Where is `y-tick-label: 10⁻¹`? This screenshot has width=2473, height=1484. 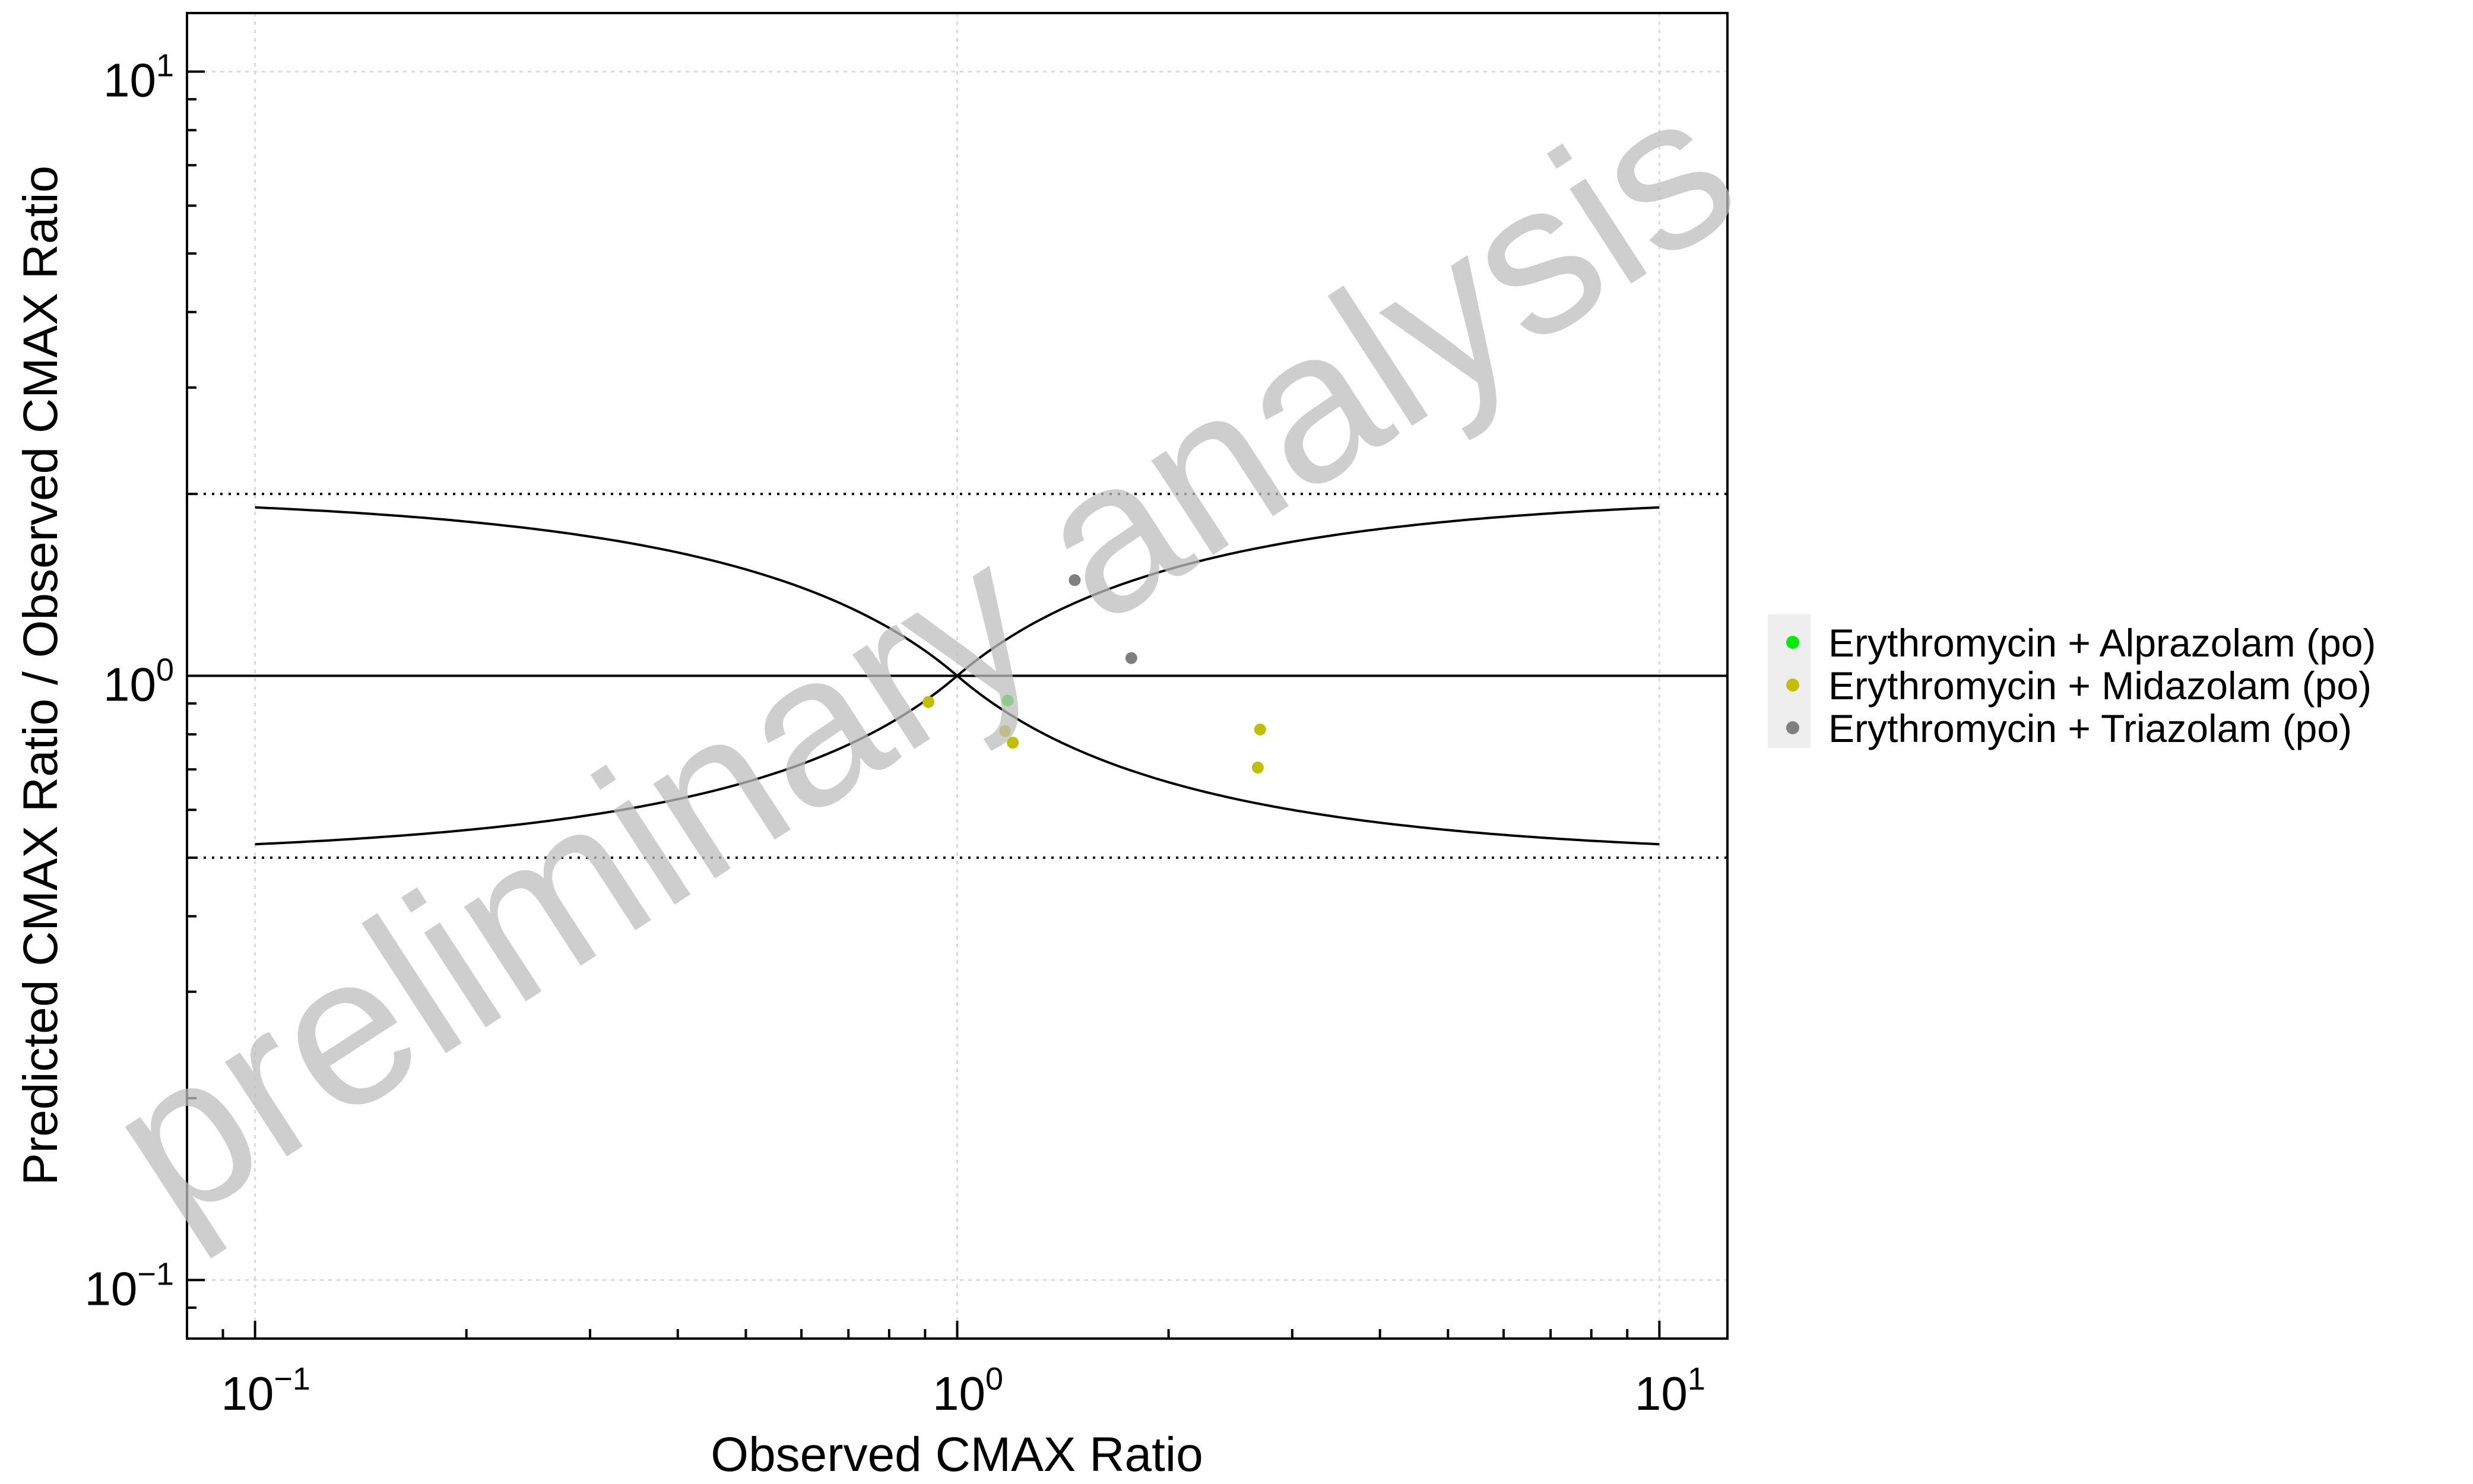
y-tick-label: 10⁻¹ is located at coordinates (129, 1285).